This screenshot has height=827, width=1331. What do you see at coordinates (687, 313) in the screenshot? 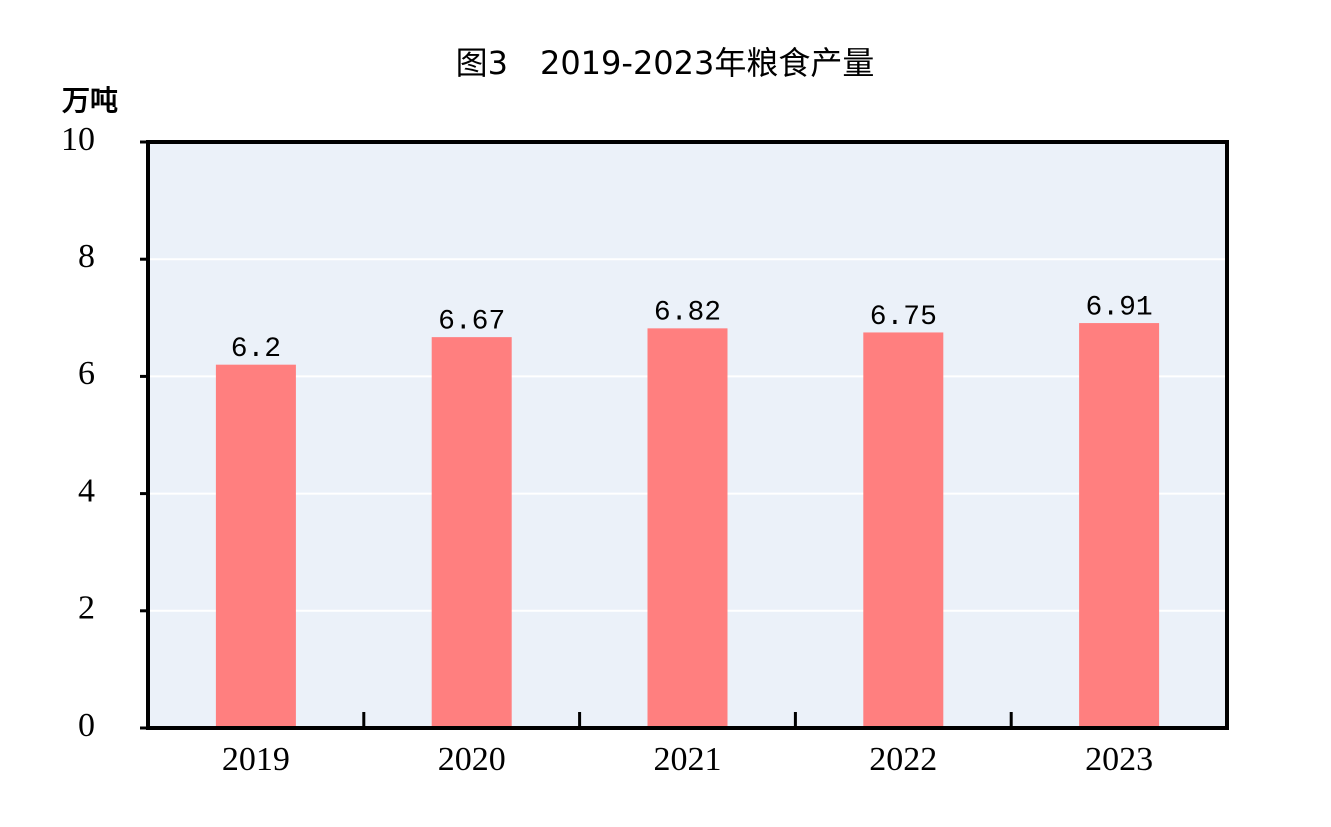
I see `data-label: 6.82` at bounding box center [687, 313].